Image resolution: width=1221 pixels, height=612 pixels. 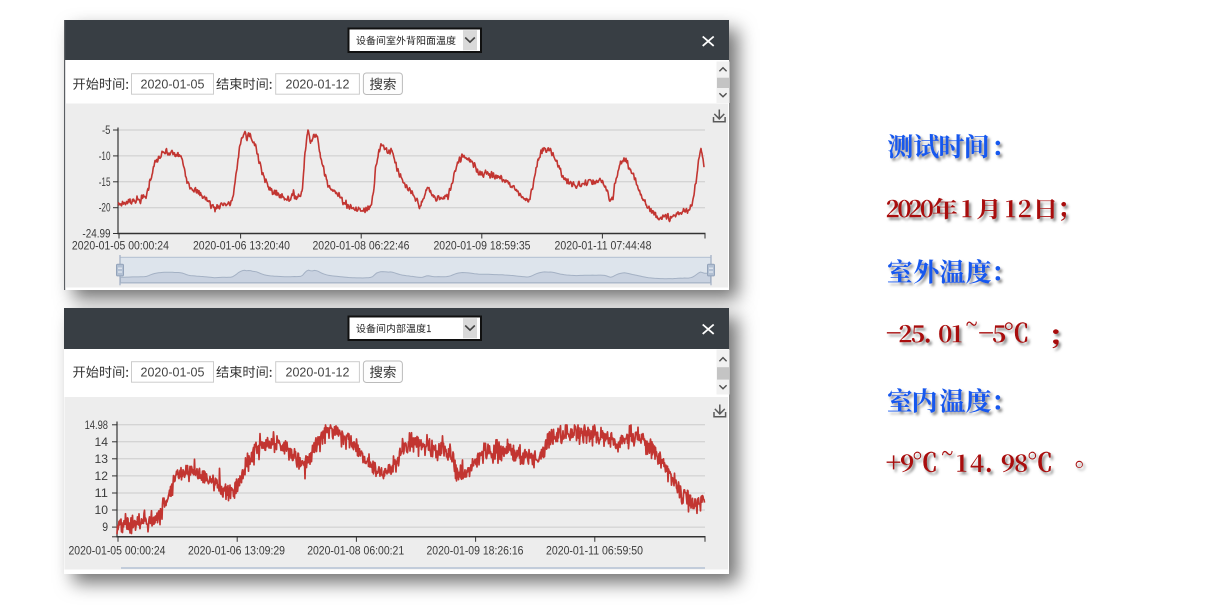 What do you see at coordinates (105, 183) in the screenshot?
I see `svg-text: -15` at bounding box center [105, 183].